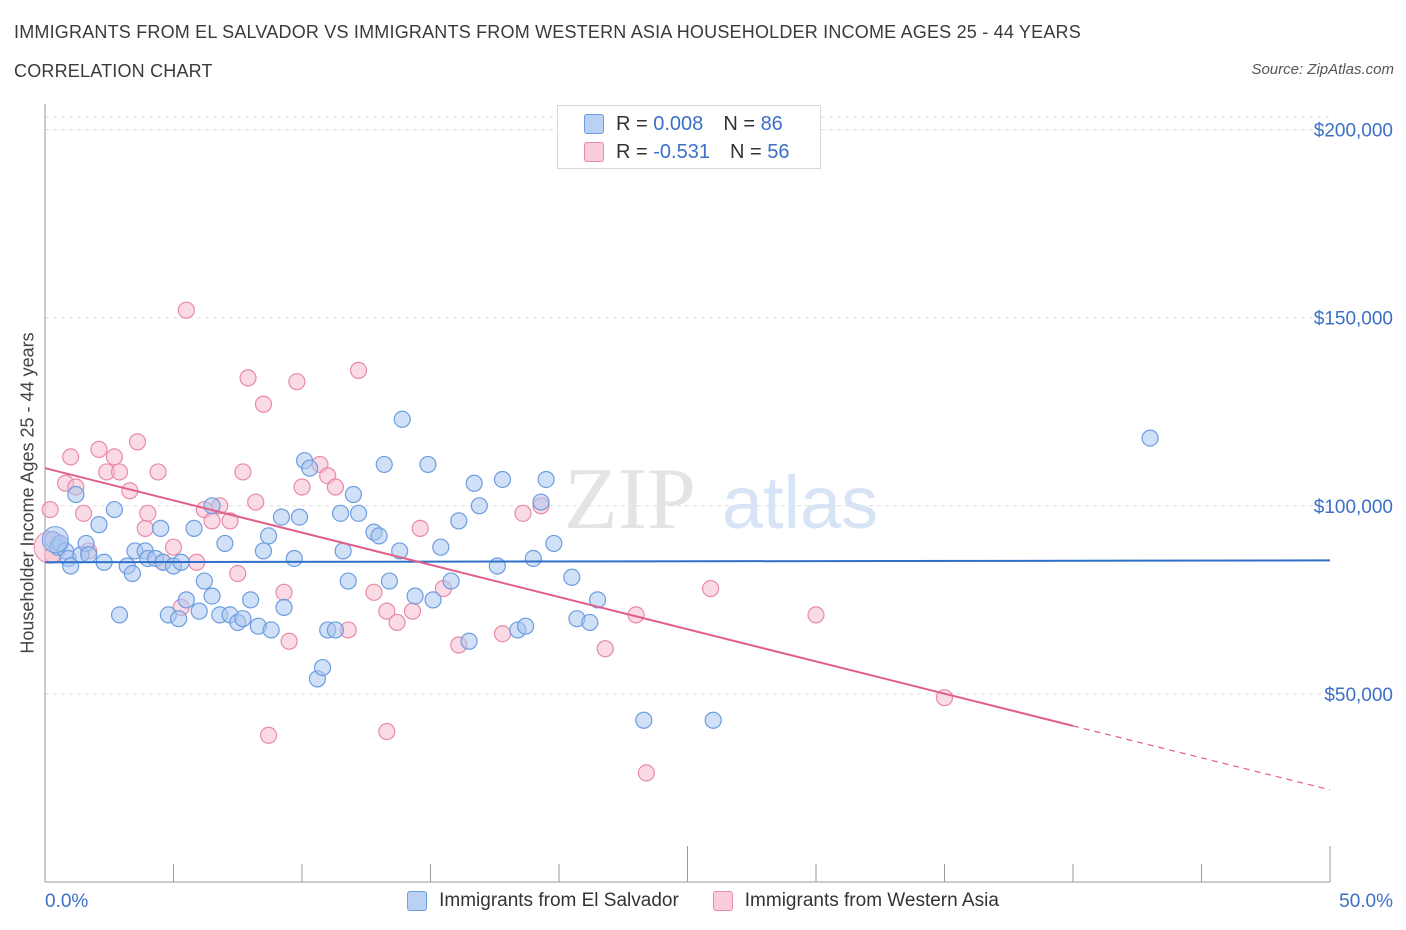 This screenshot has width=1406, height=930. I want to click on watermark-atlas: atlas, so click(800, 502).